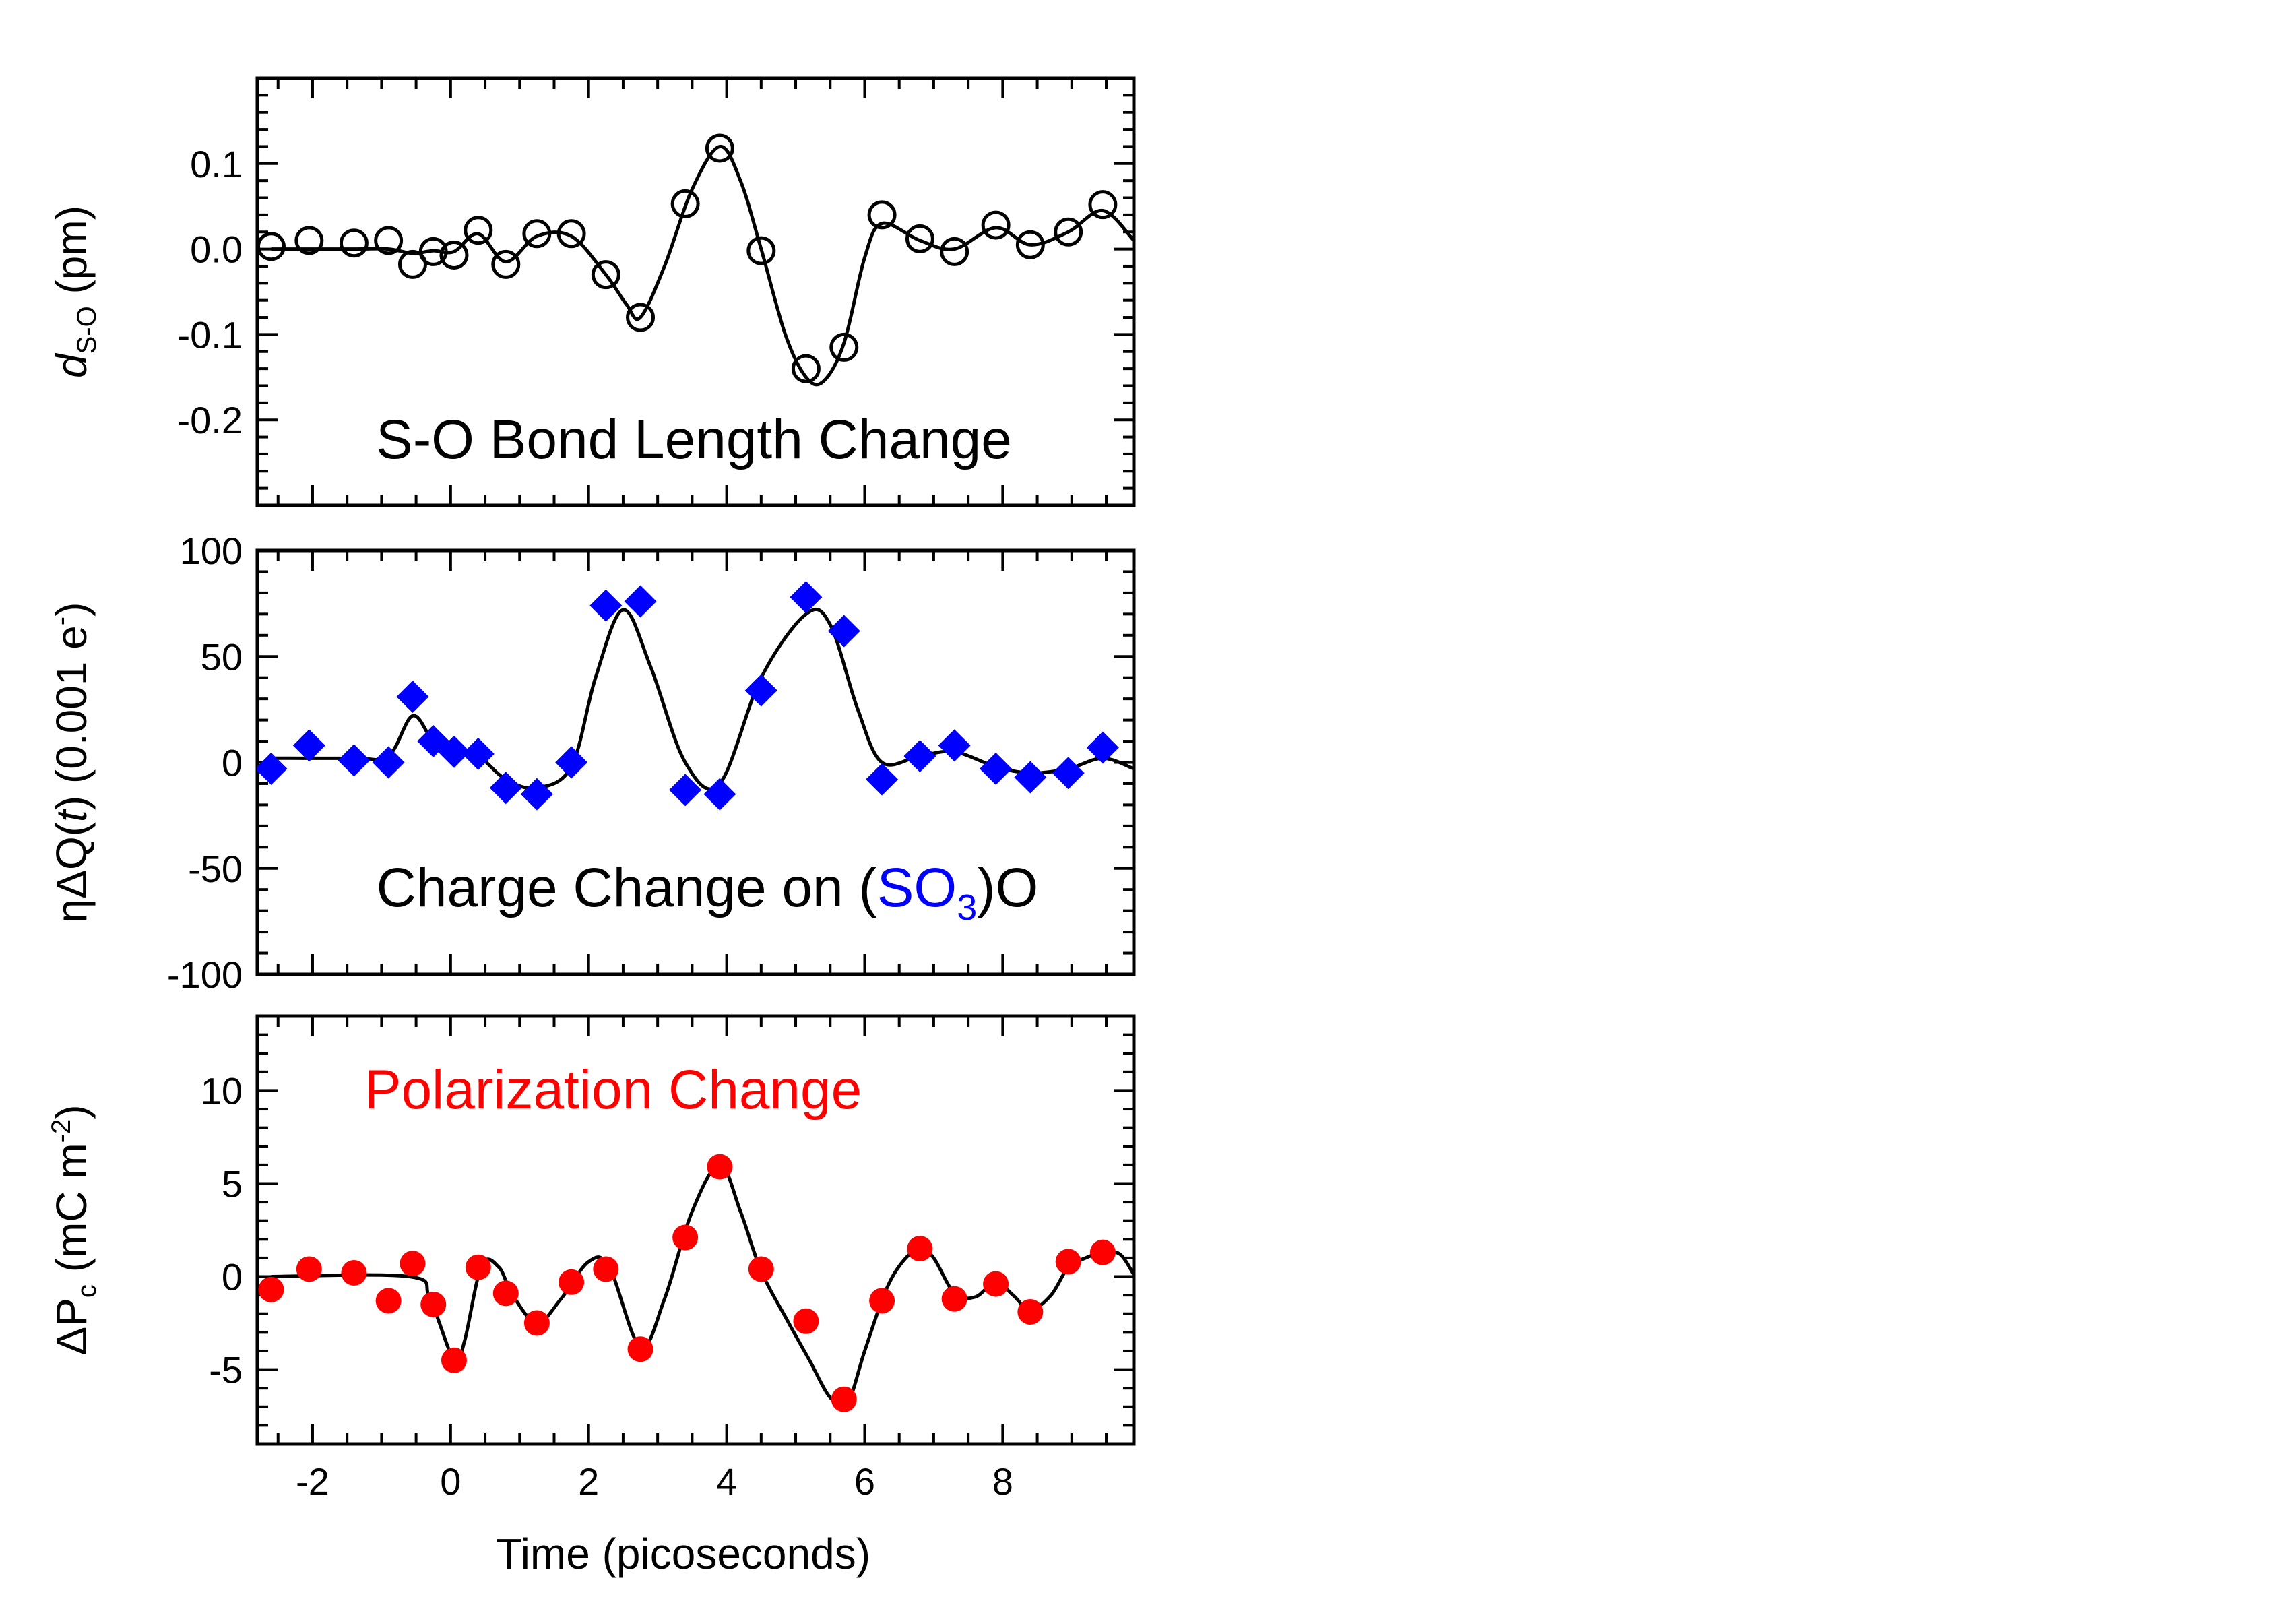 This screenshot has width=2296, height=1603. Describe the element at coordinates (222, 1090) in the screenshot. I see `y-tick-label: 10` at that location.